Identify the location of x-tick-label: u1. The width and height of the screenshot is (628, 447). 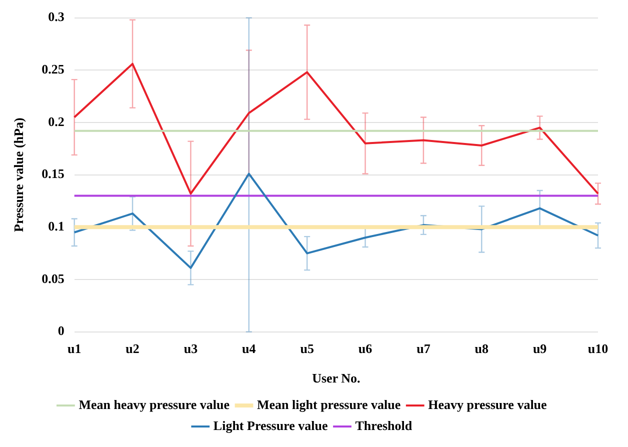
(74, 348).